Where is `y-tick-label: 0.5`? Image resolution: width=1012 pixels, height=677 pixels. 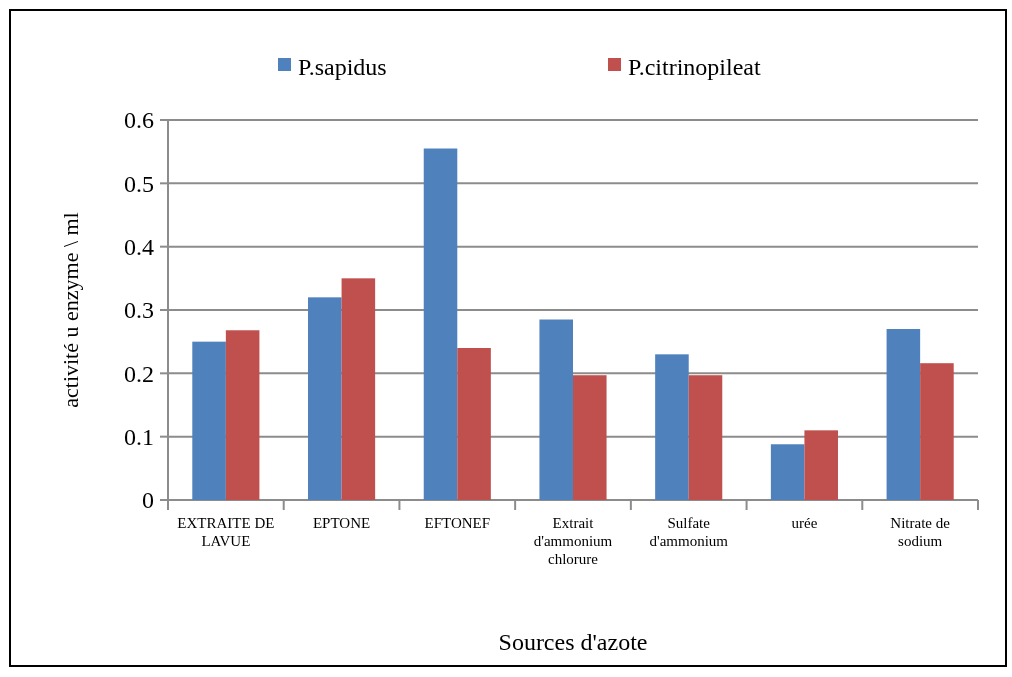
y-tick-label: 0.5 is located at coordinates (139, 183).